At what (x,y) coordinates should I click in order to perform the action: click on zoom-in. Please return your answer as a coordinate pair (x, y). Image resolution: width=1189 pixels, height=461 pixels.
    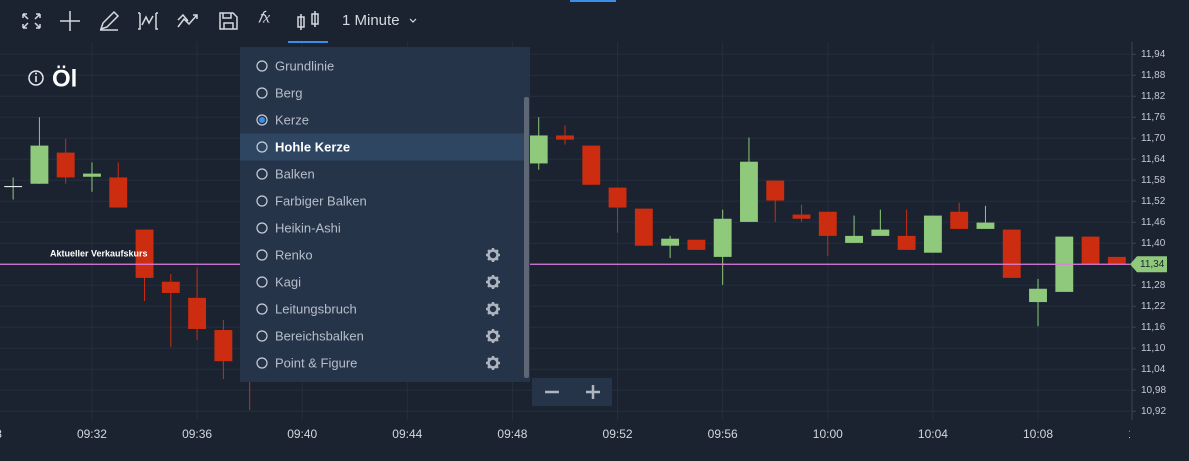
    Looking at the image, I should click on (593, 392).